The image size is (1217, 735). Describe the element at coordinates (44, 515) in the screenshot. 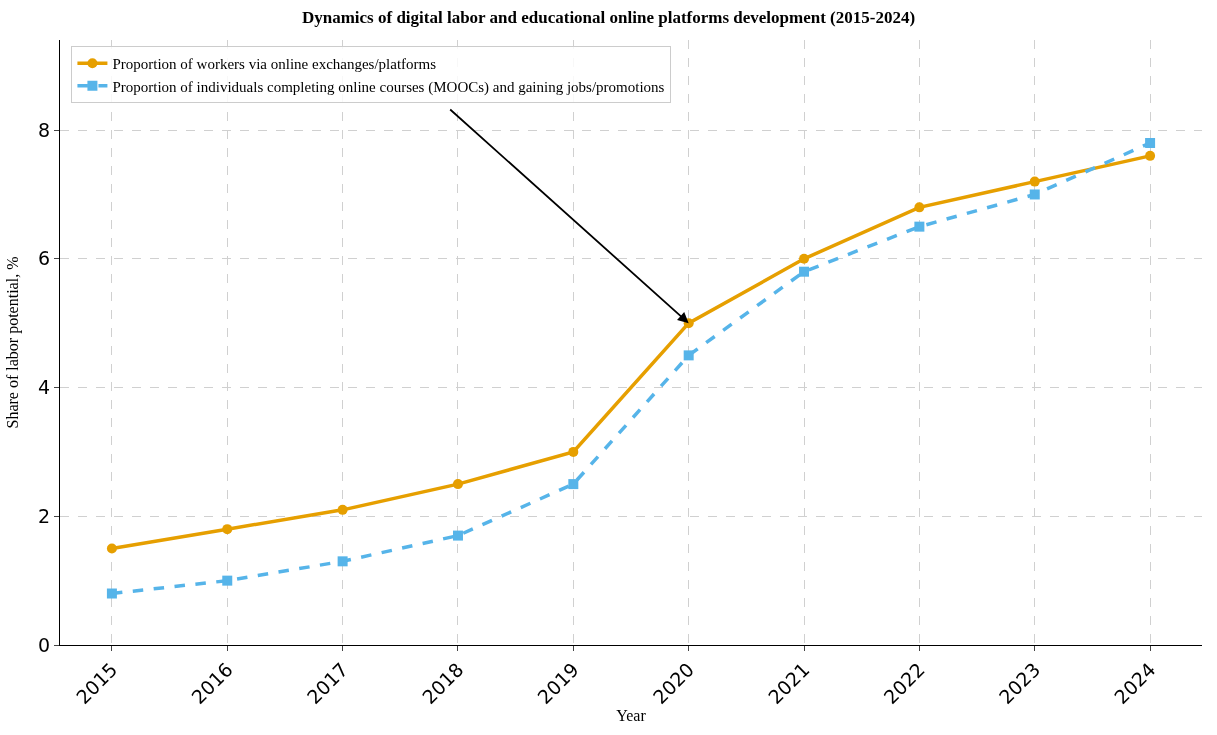

I see `y-tick-label: 2` at that location.